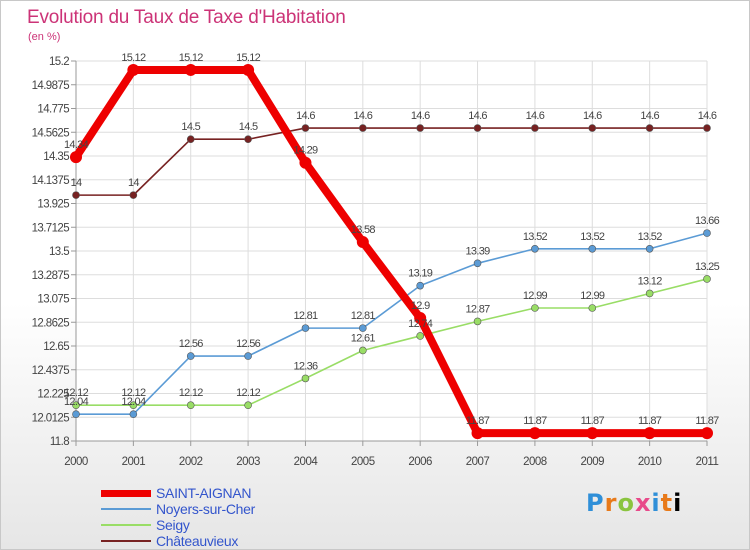 This screenshot has height=550, width=750. Describe the element at coordinates (51, 276) in the screenshot. I see `y-tick-label: 13.2875` at that location.